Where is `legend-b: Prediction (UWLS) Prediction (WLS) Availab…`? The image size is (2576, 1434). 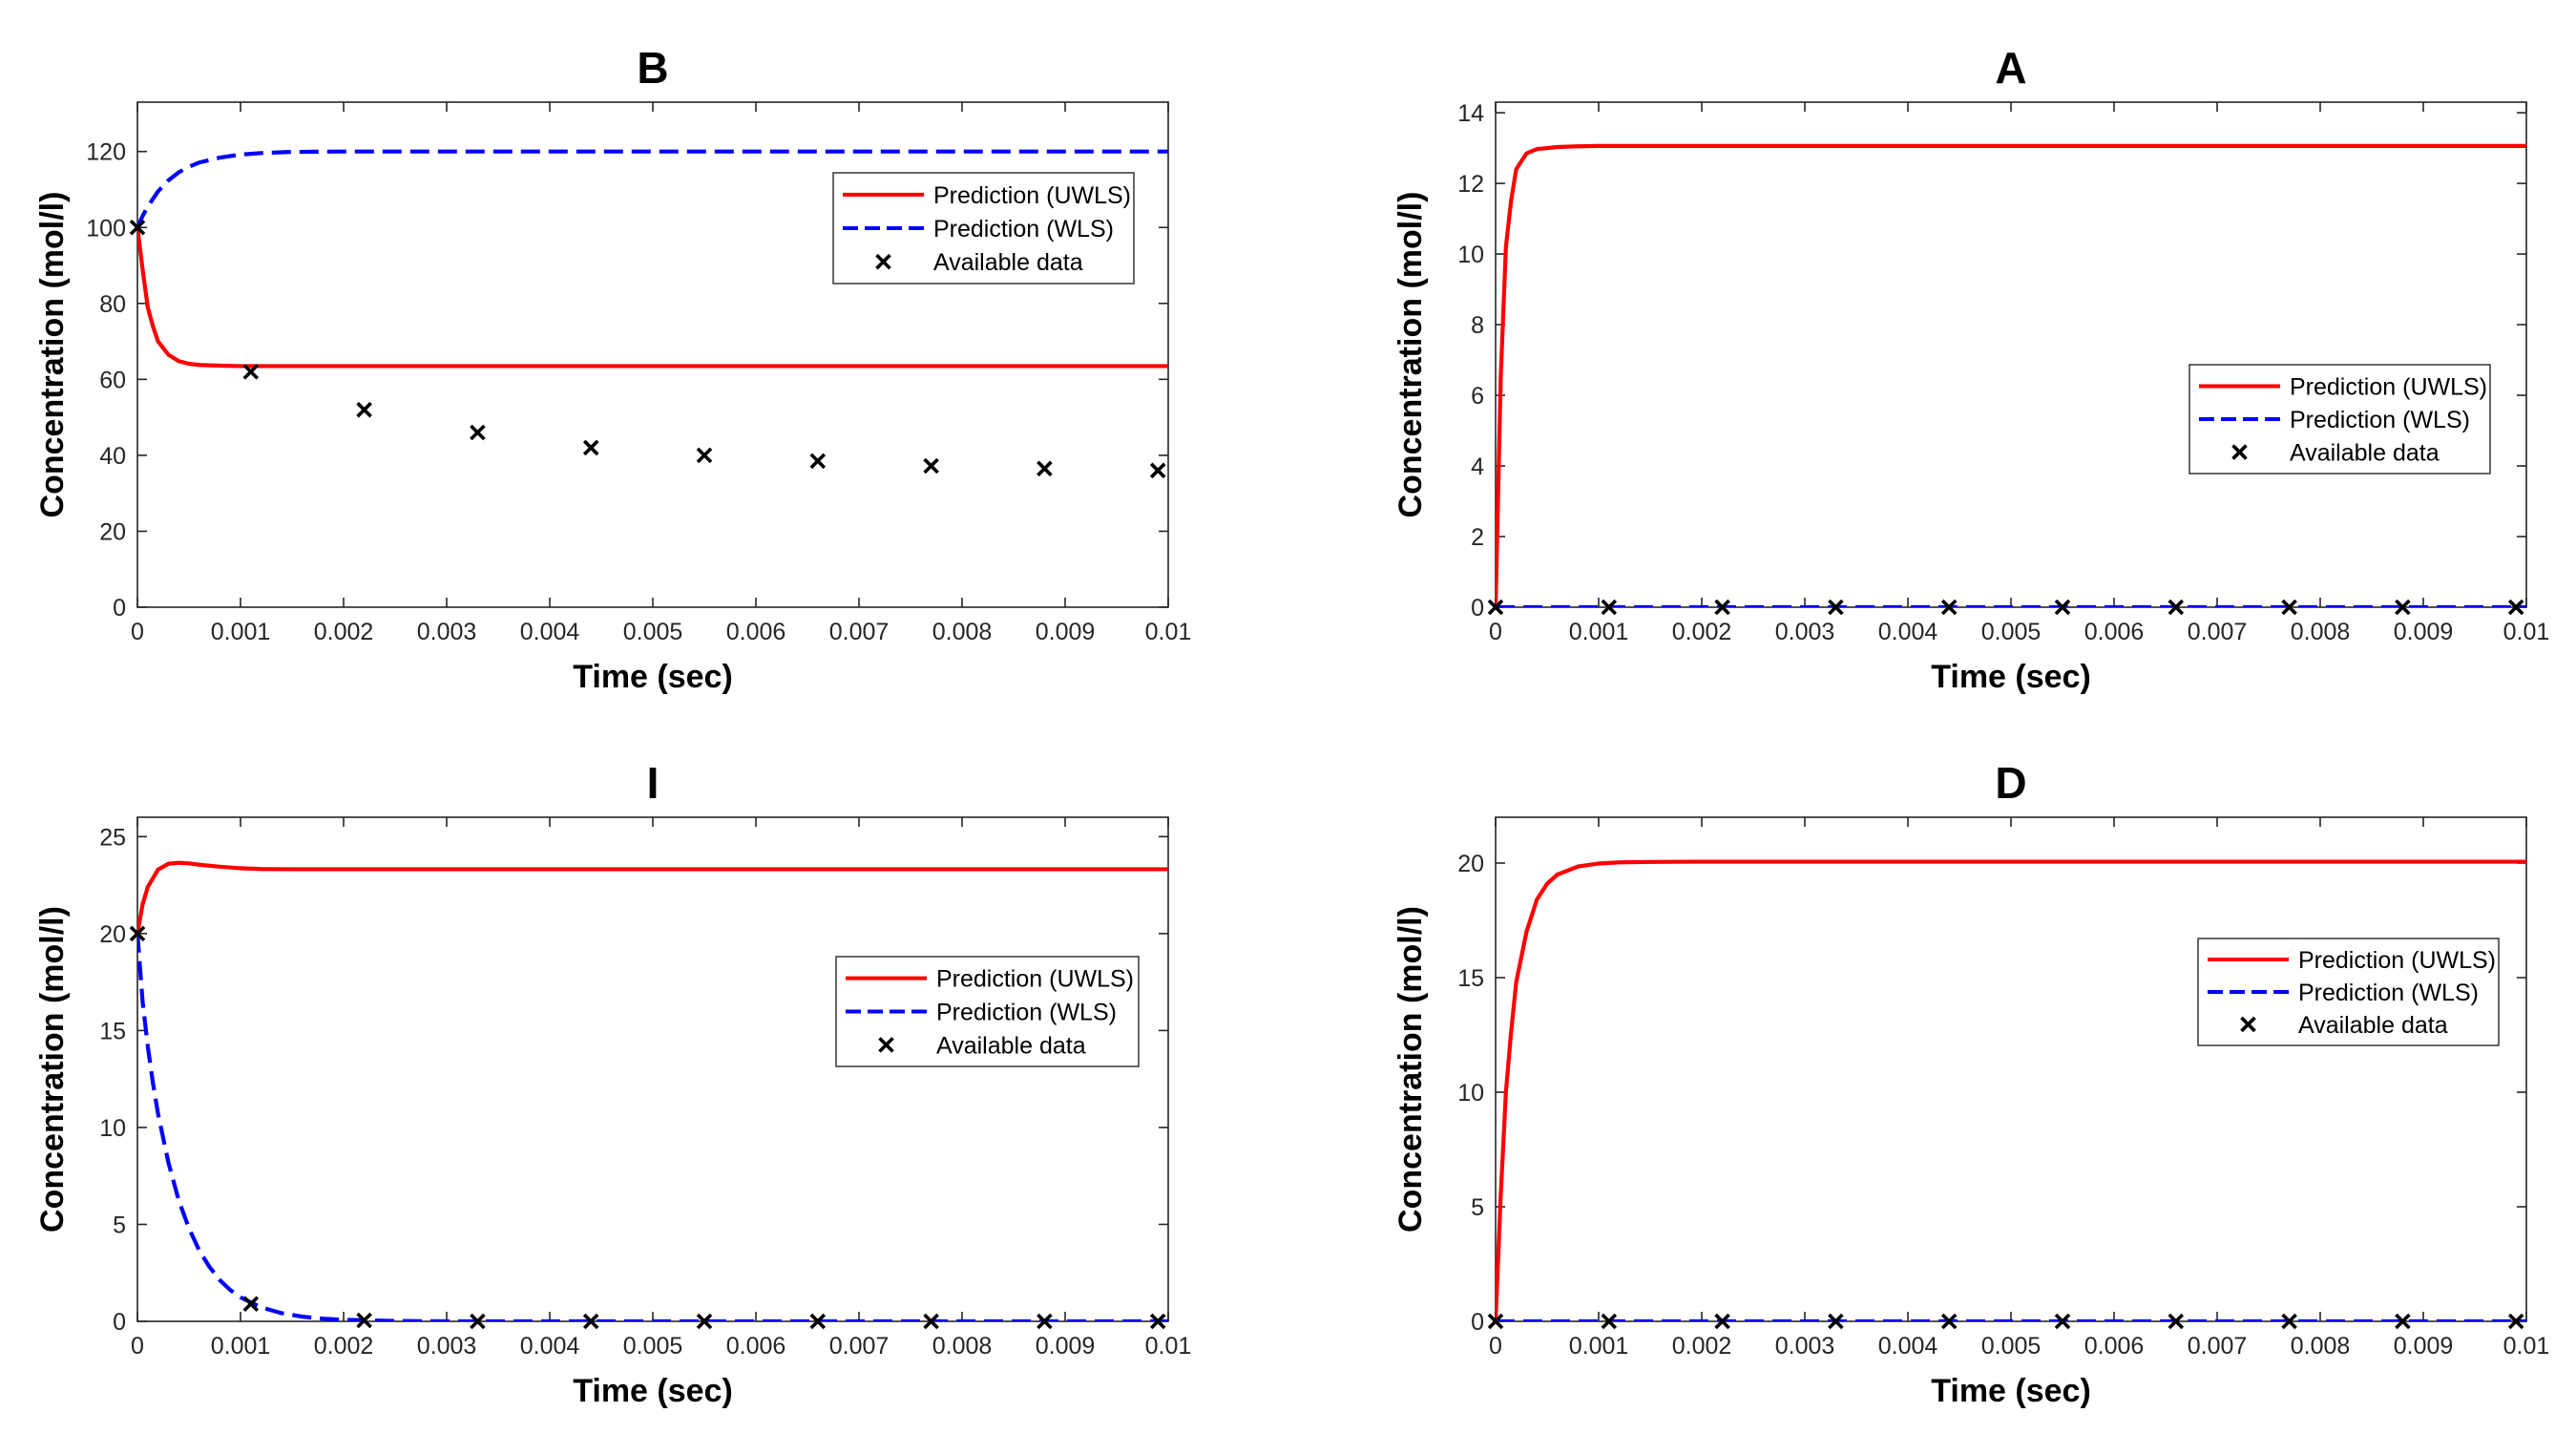
legend-b: Prediction (UWLS) Prediction (WLS) Availab… is located at coordinates (983, 228).